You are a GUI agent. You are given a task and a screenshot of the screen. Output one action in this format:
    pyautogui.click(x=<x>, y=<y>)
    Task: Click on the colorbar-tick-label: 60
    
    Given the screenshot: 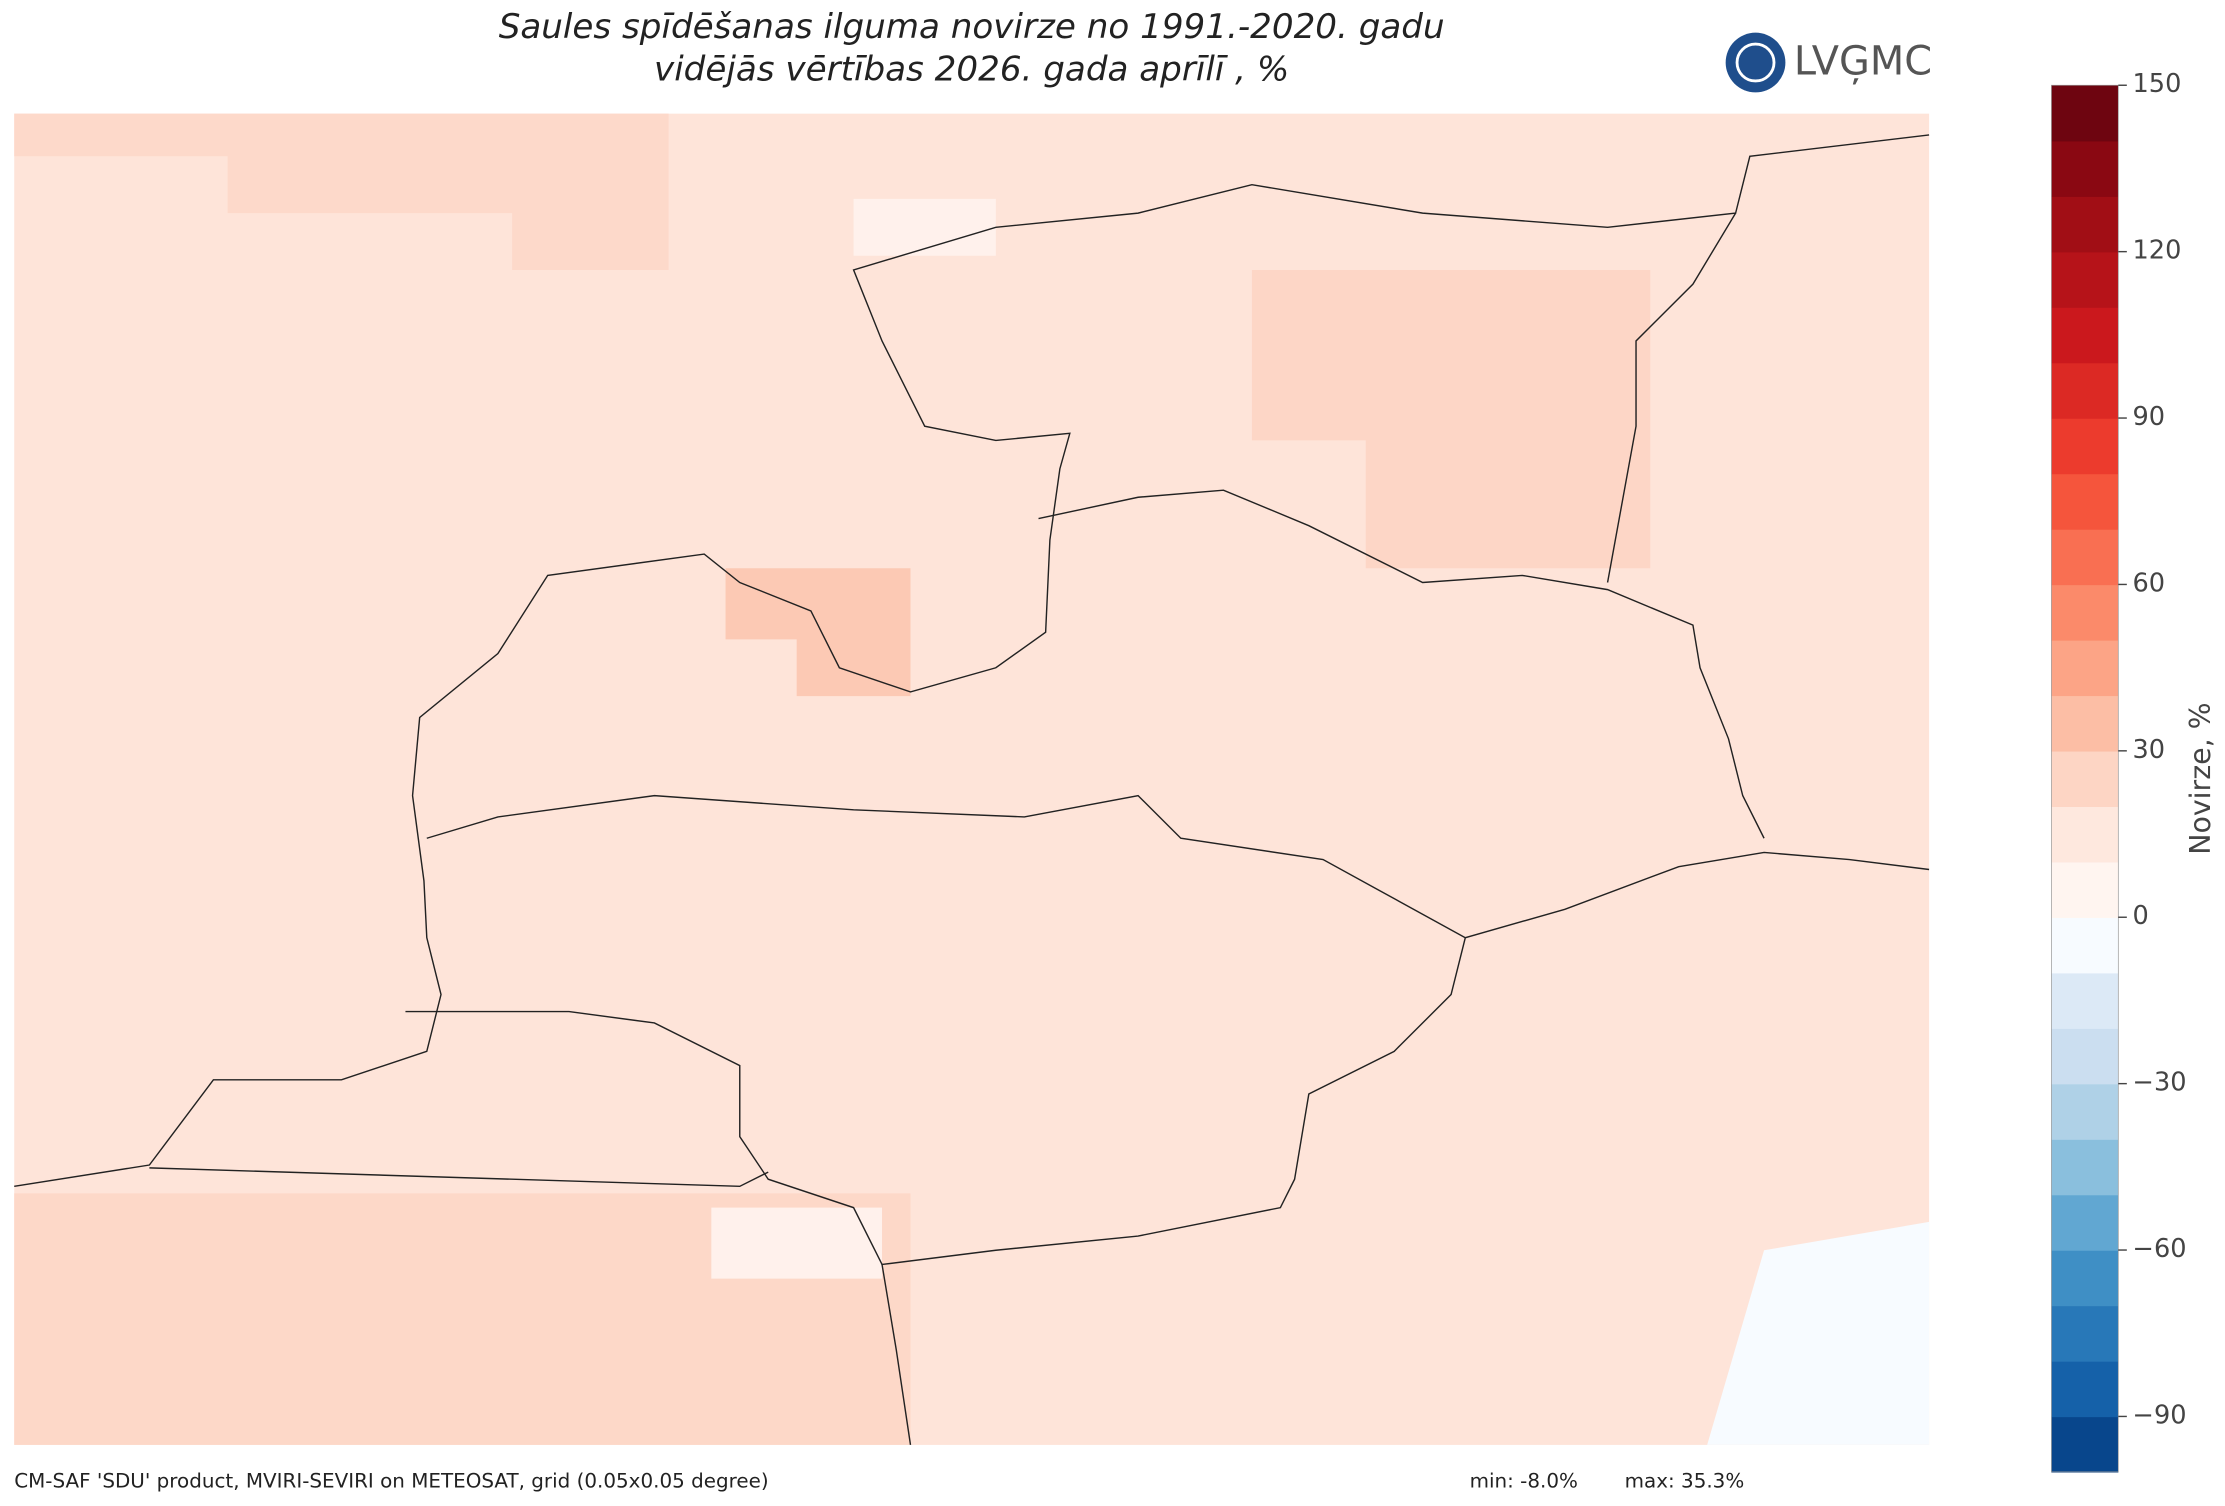 What is the action you would take?
    pyautogui.click(x=2149, y=583)
    